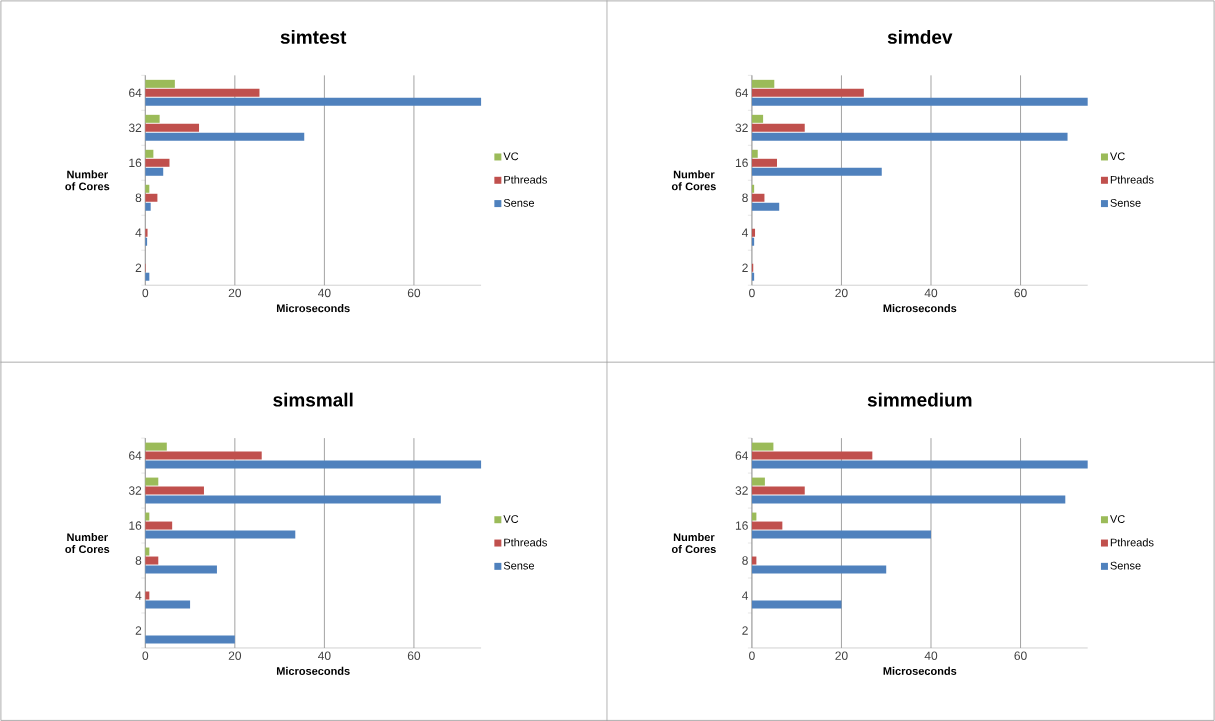  I want to click on chart-title: simdev, so click(920, 36).